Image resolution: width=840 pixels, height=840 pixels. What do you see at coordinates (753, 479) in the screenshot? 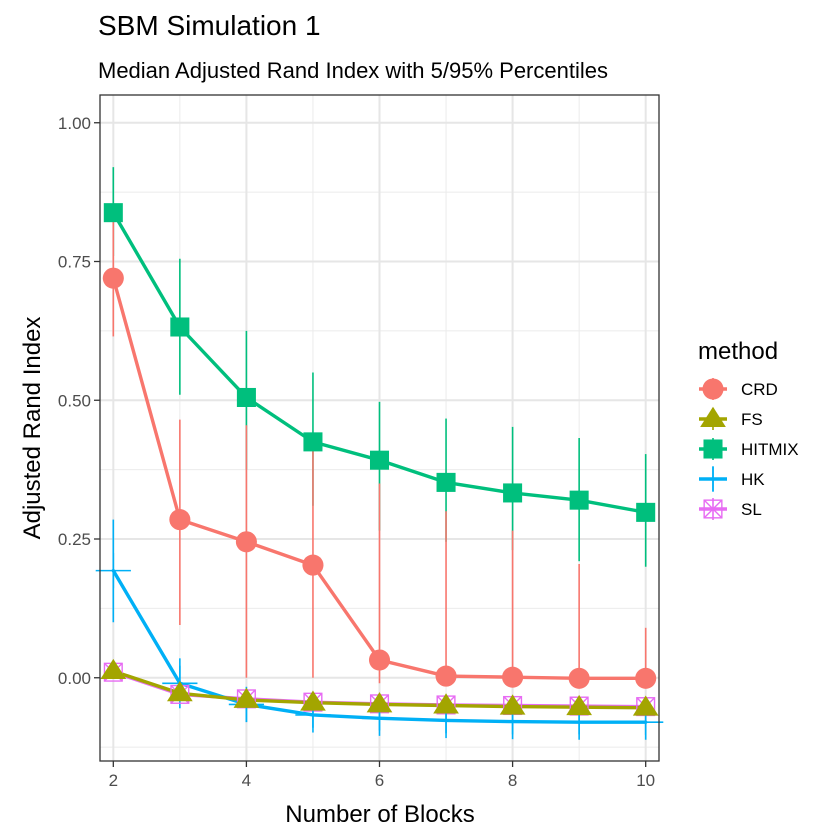
I see `legend-hk-label: HK` at bounding box center [753, 479].